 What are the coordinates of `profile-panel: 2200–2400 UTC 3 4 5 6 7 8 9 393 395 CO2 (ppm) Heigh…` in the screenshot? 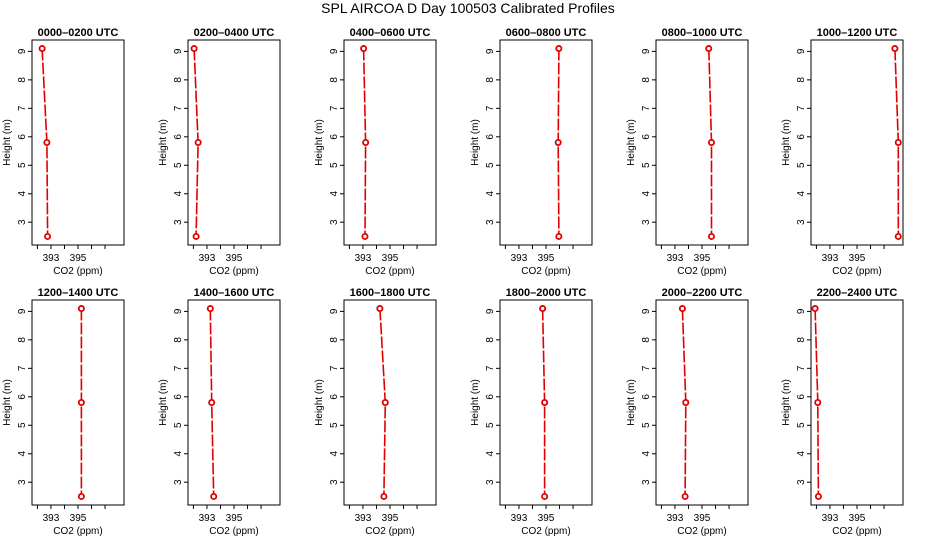 It's located at (842, 412).